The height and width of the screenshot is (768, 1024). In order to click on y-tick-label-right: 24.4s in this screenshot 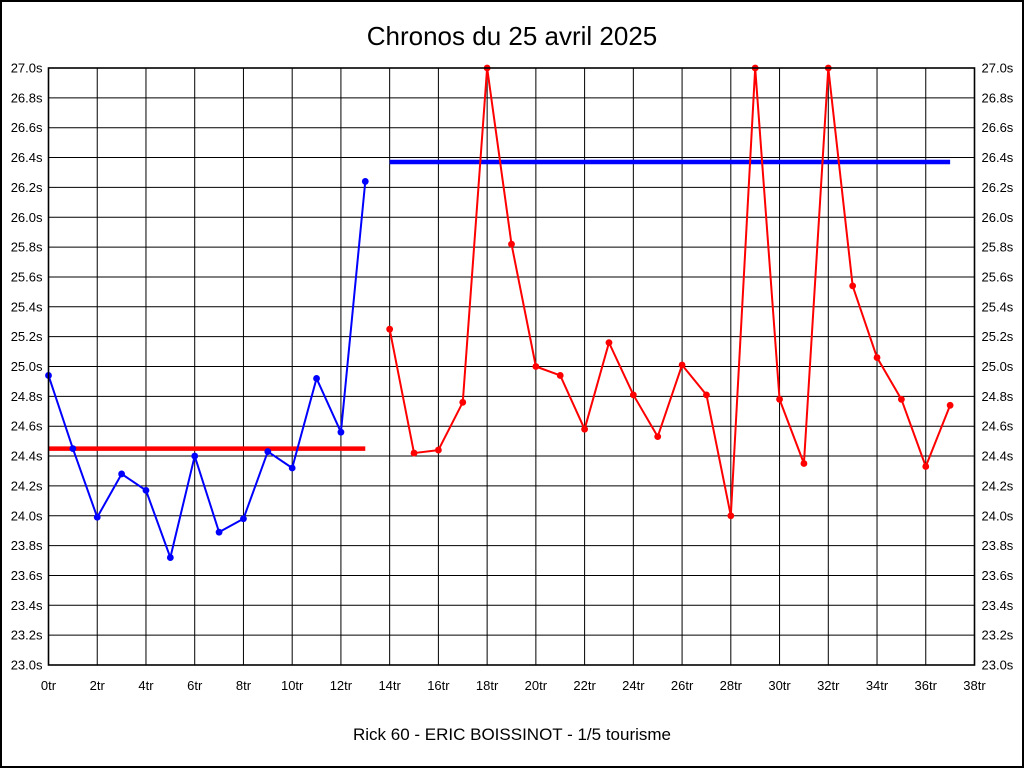, I will do `click(998, 456)`.